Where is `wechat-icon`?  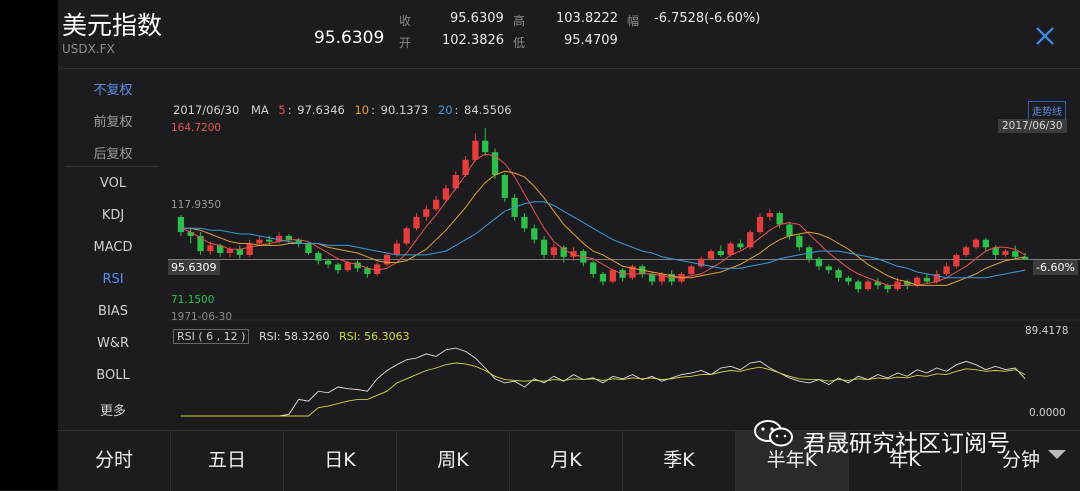 wechat-icon is located at coordinates (773, 433).